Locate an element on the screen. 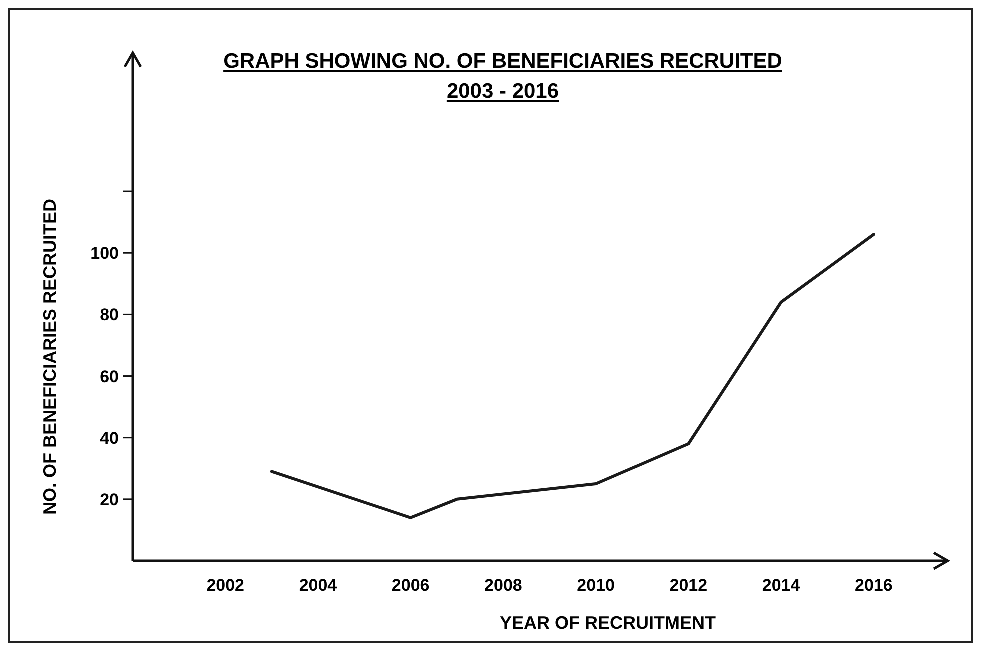 This screenshot has width=981, height=651. x-tick-label: 2006 is located at coordinates (411, 585).